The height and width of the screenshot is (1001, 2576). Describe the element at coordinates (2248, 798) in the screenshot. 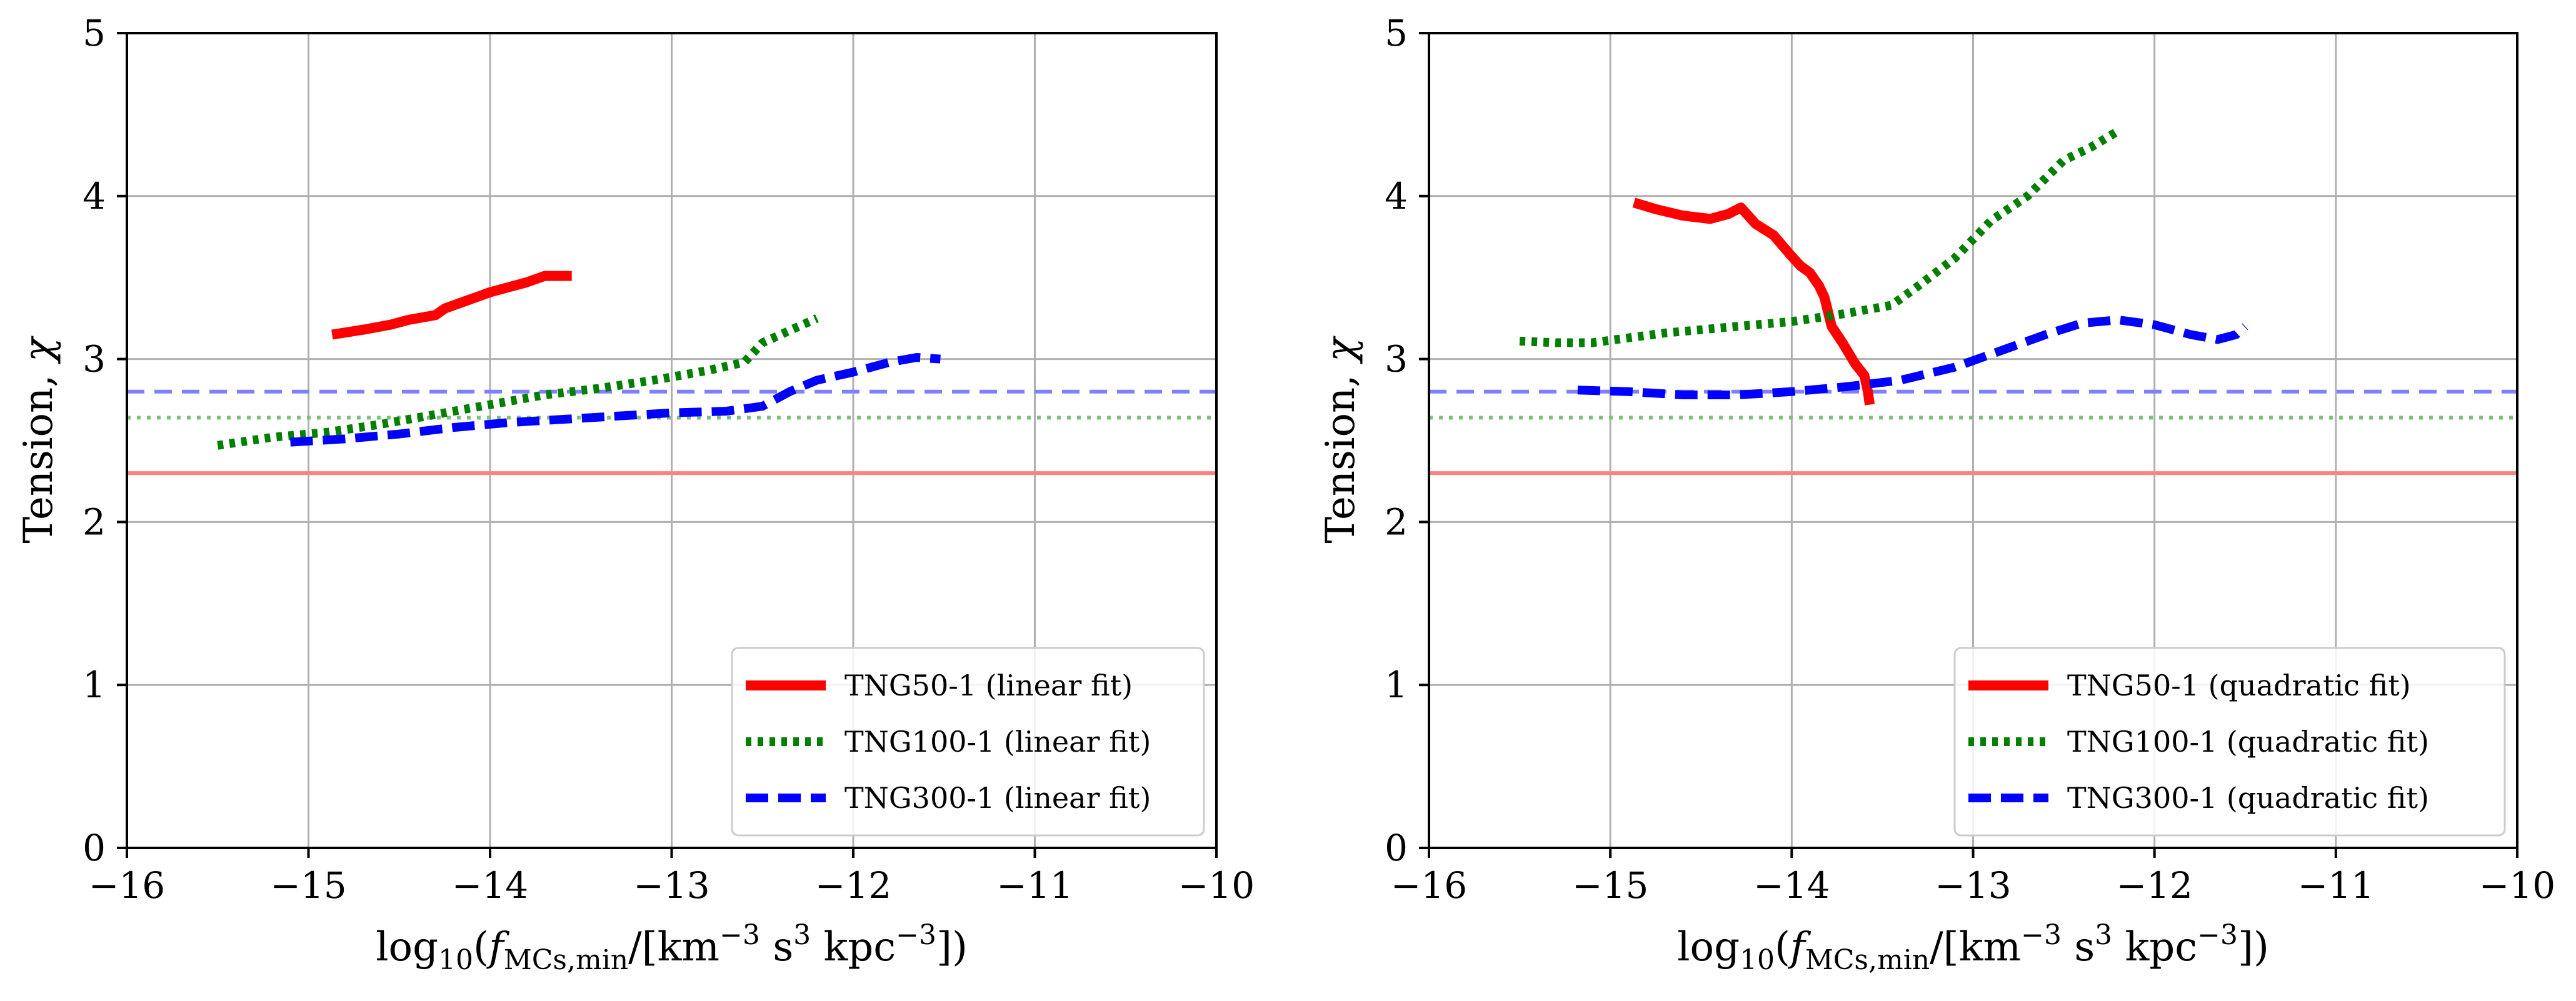

I see `legend-label: TNG300-1 (quadratic fit)` at that location.